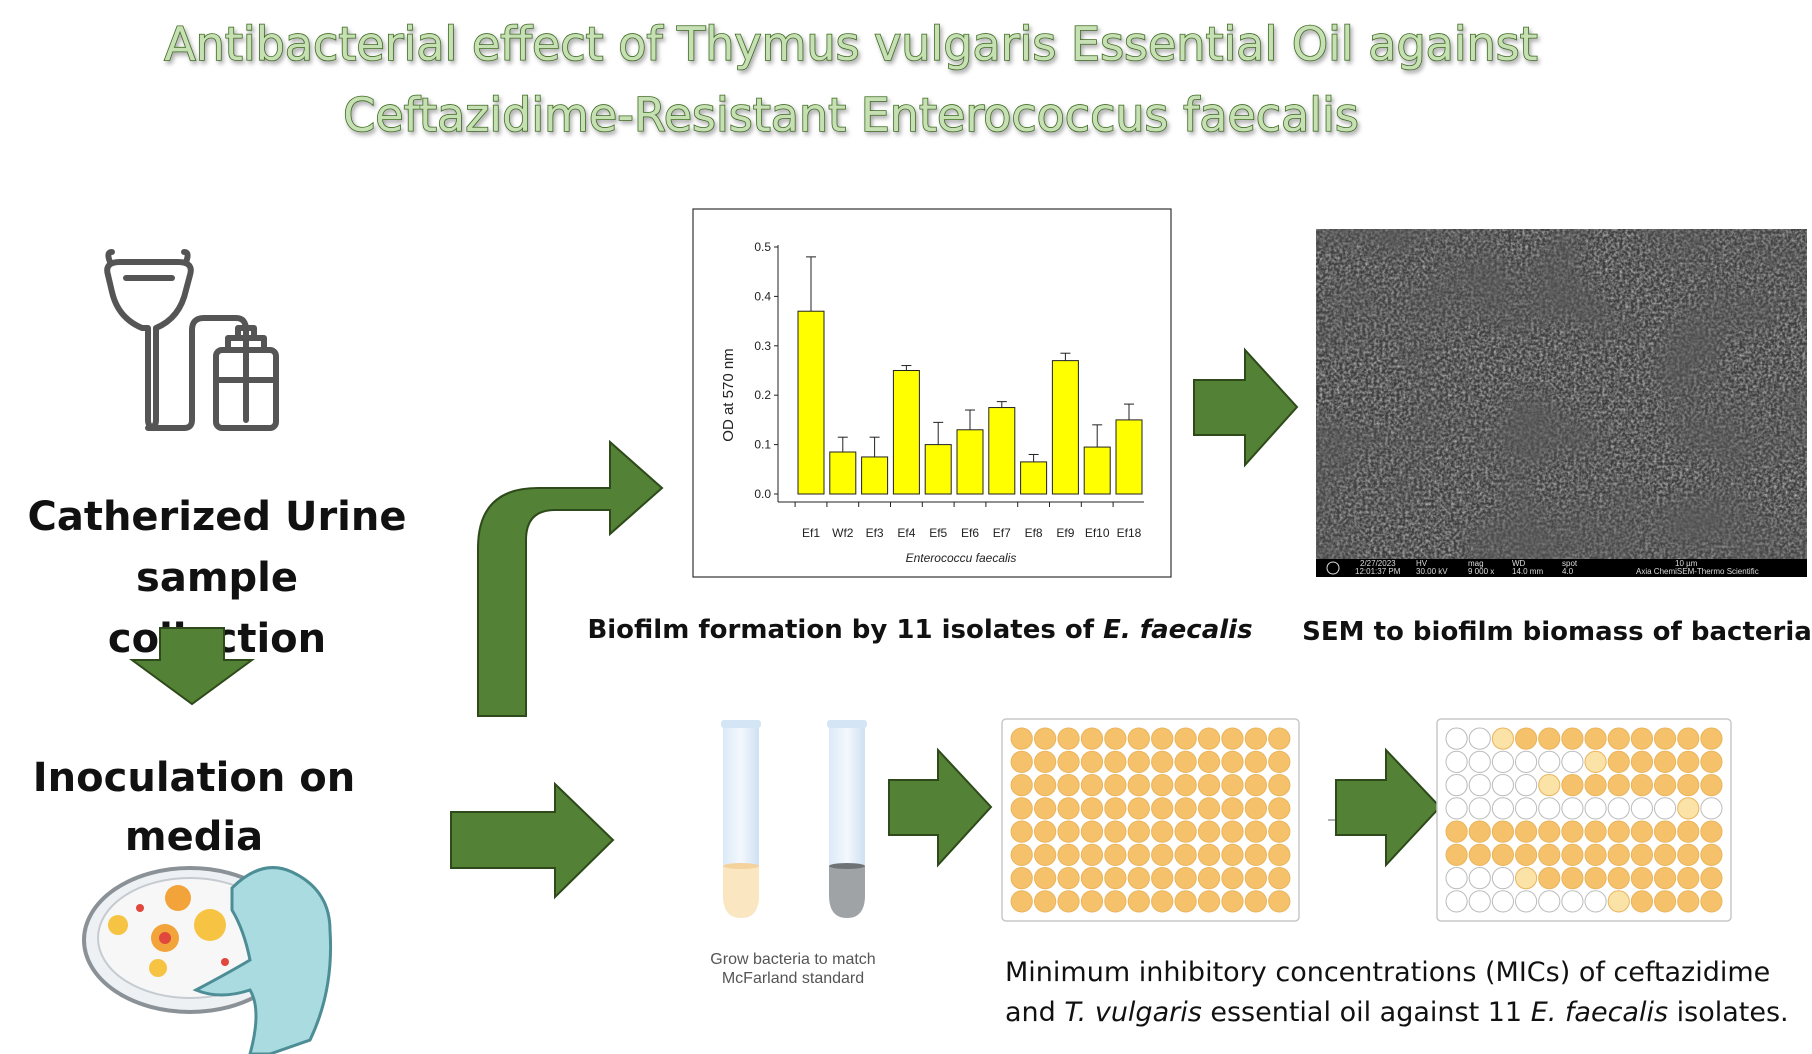 The image size is (1812, 1054). Describe the element at coordinates (1129, 533) in the screenshot. I see `x-tick-label: Ef18` at that location.